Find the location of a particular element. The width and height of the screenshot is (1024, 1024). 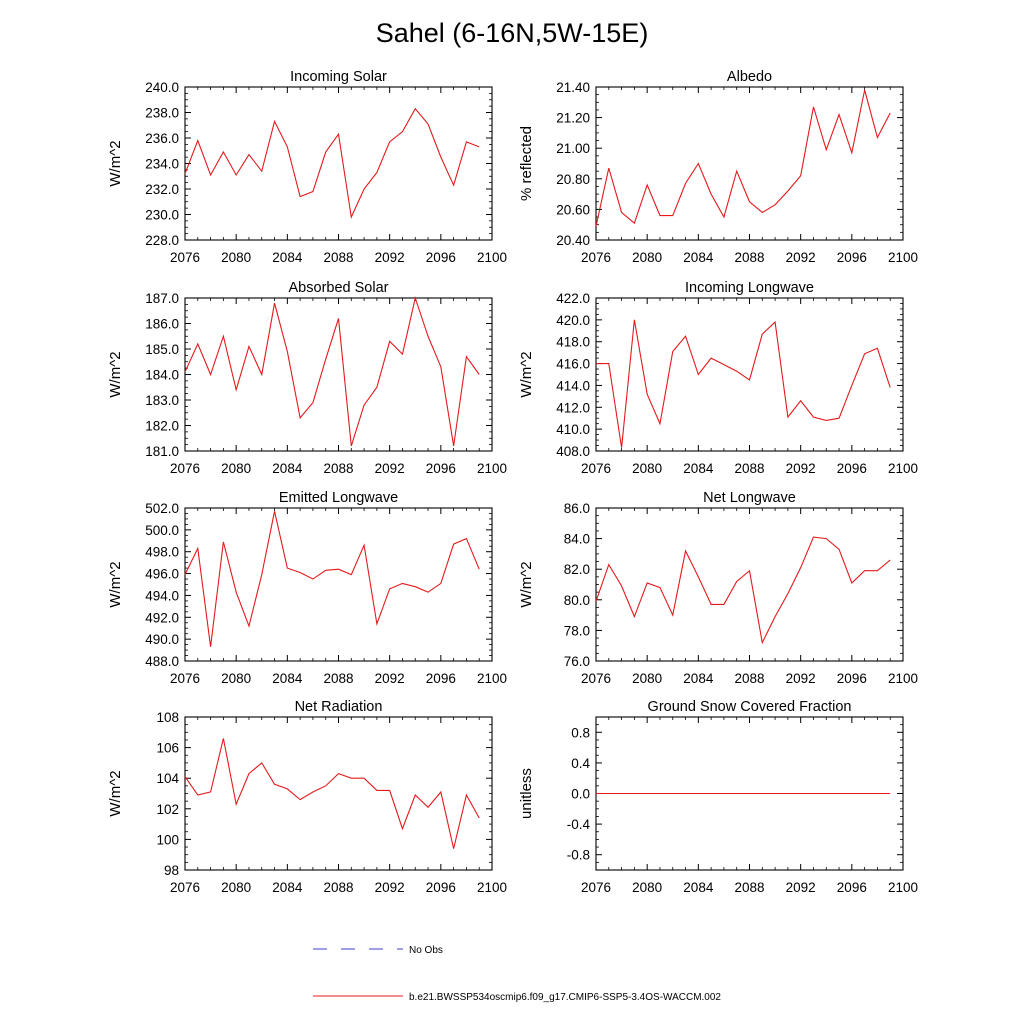

y-tick-label: 82.0 is located at coordinates (577, 569).